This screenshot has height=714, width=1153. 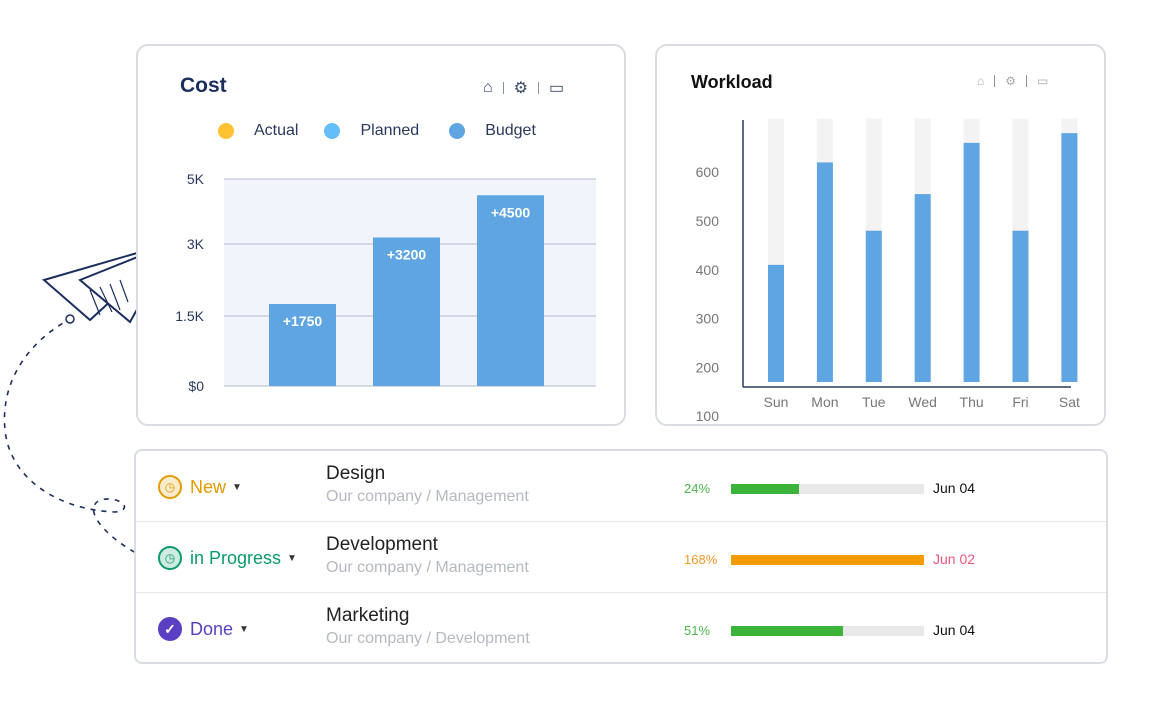 I want to click on legend-dot-budget, so click(x=457, y=131).